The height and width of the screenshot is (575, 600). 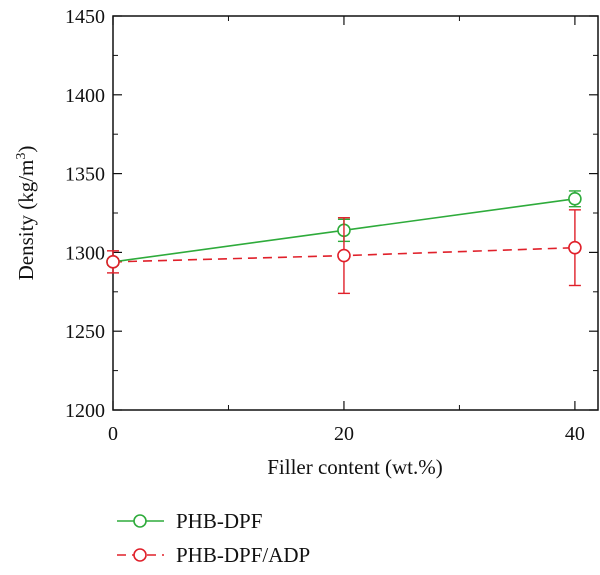 I want to click on series-layer, so click(x=344, y=242).